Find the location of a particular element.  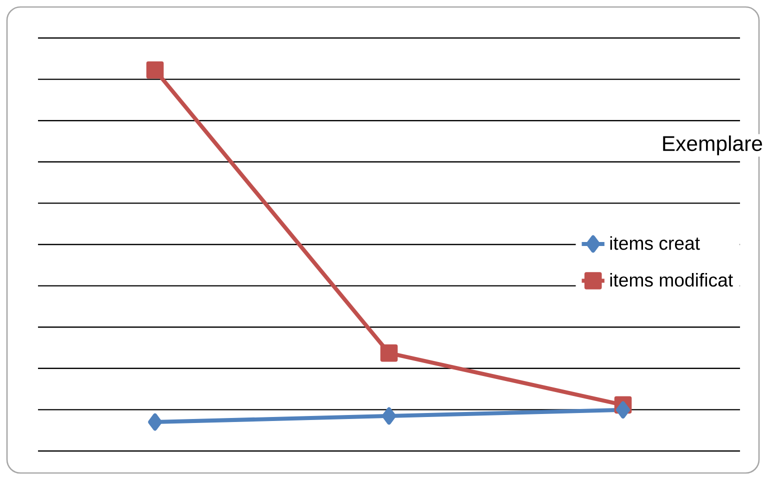

legend-title: Exemplare is located at coordinates (712, 145).